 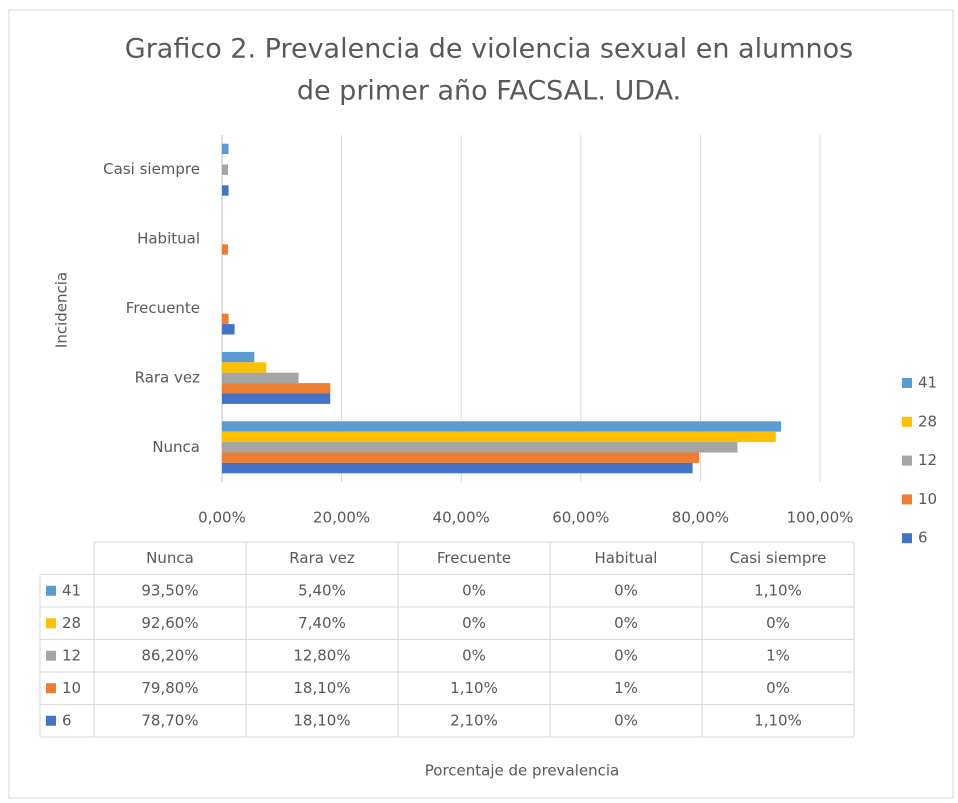 What do you see at coordinates (163, 308) in the screenshot?
I see `y-tick-label: Frecuente` at bounding box center [163, 308].